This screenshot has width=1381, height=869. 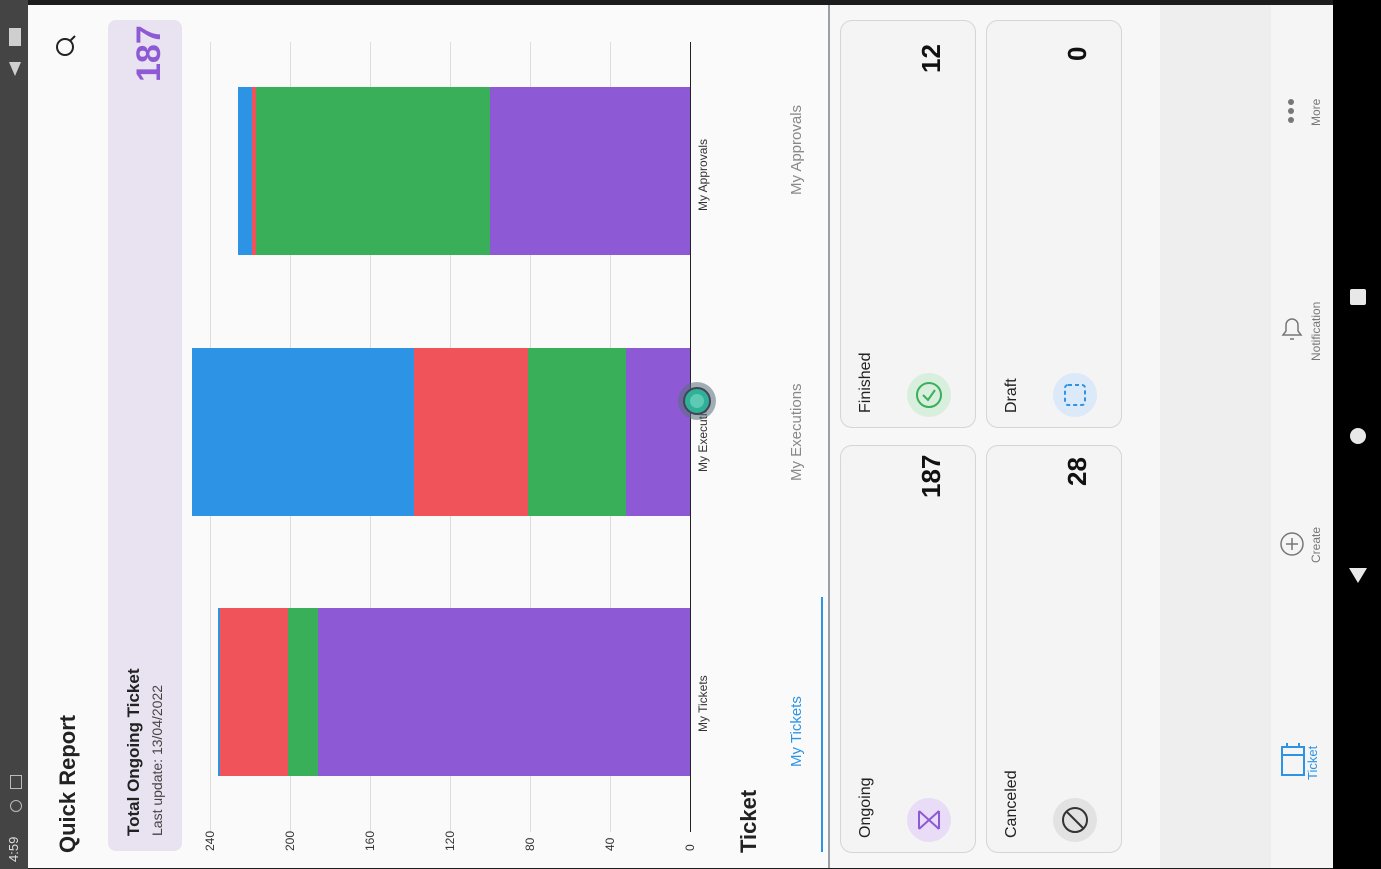 I want to click on more-icon, so click(x=1291, y=112).